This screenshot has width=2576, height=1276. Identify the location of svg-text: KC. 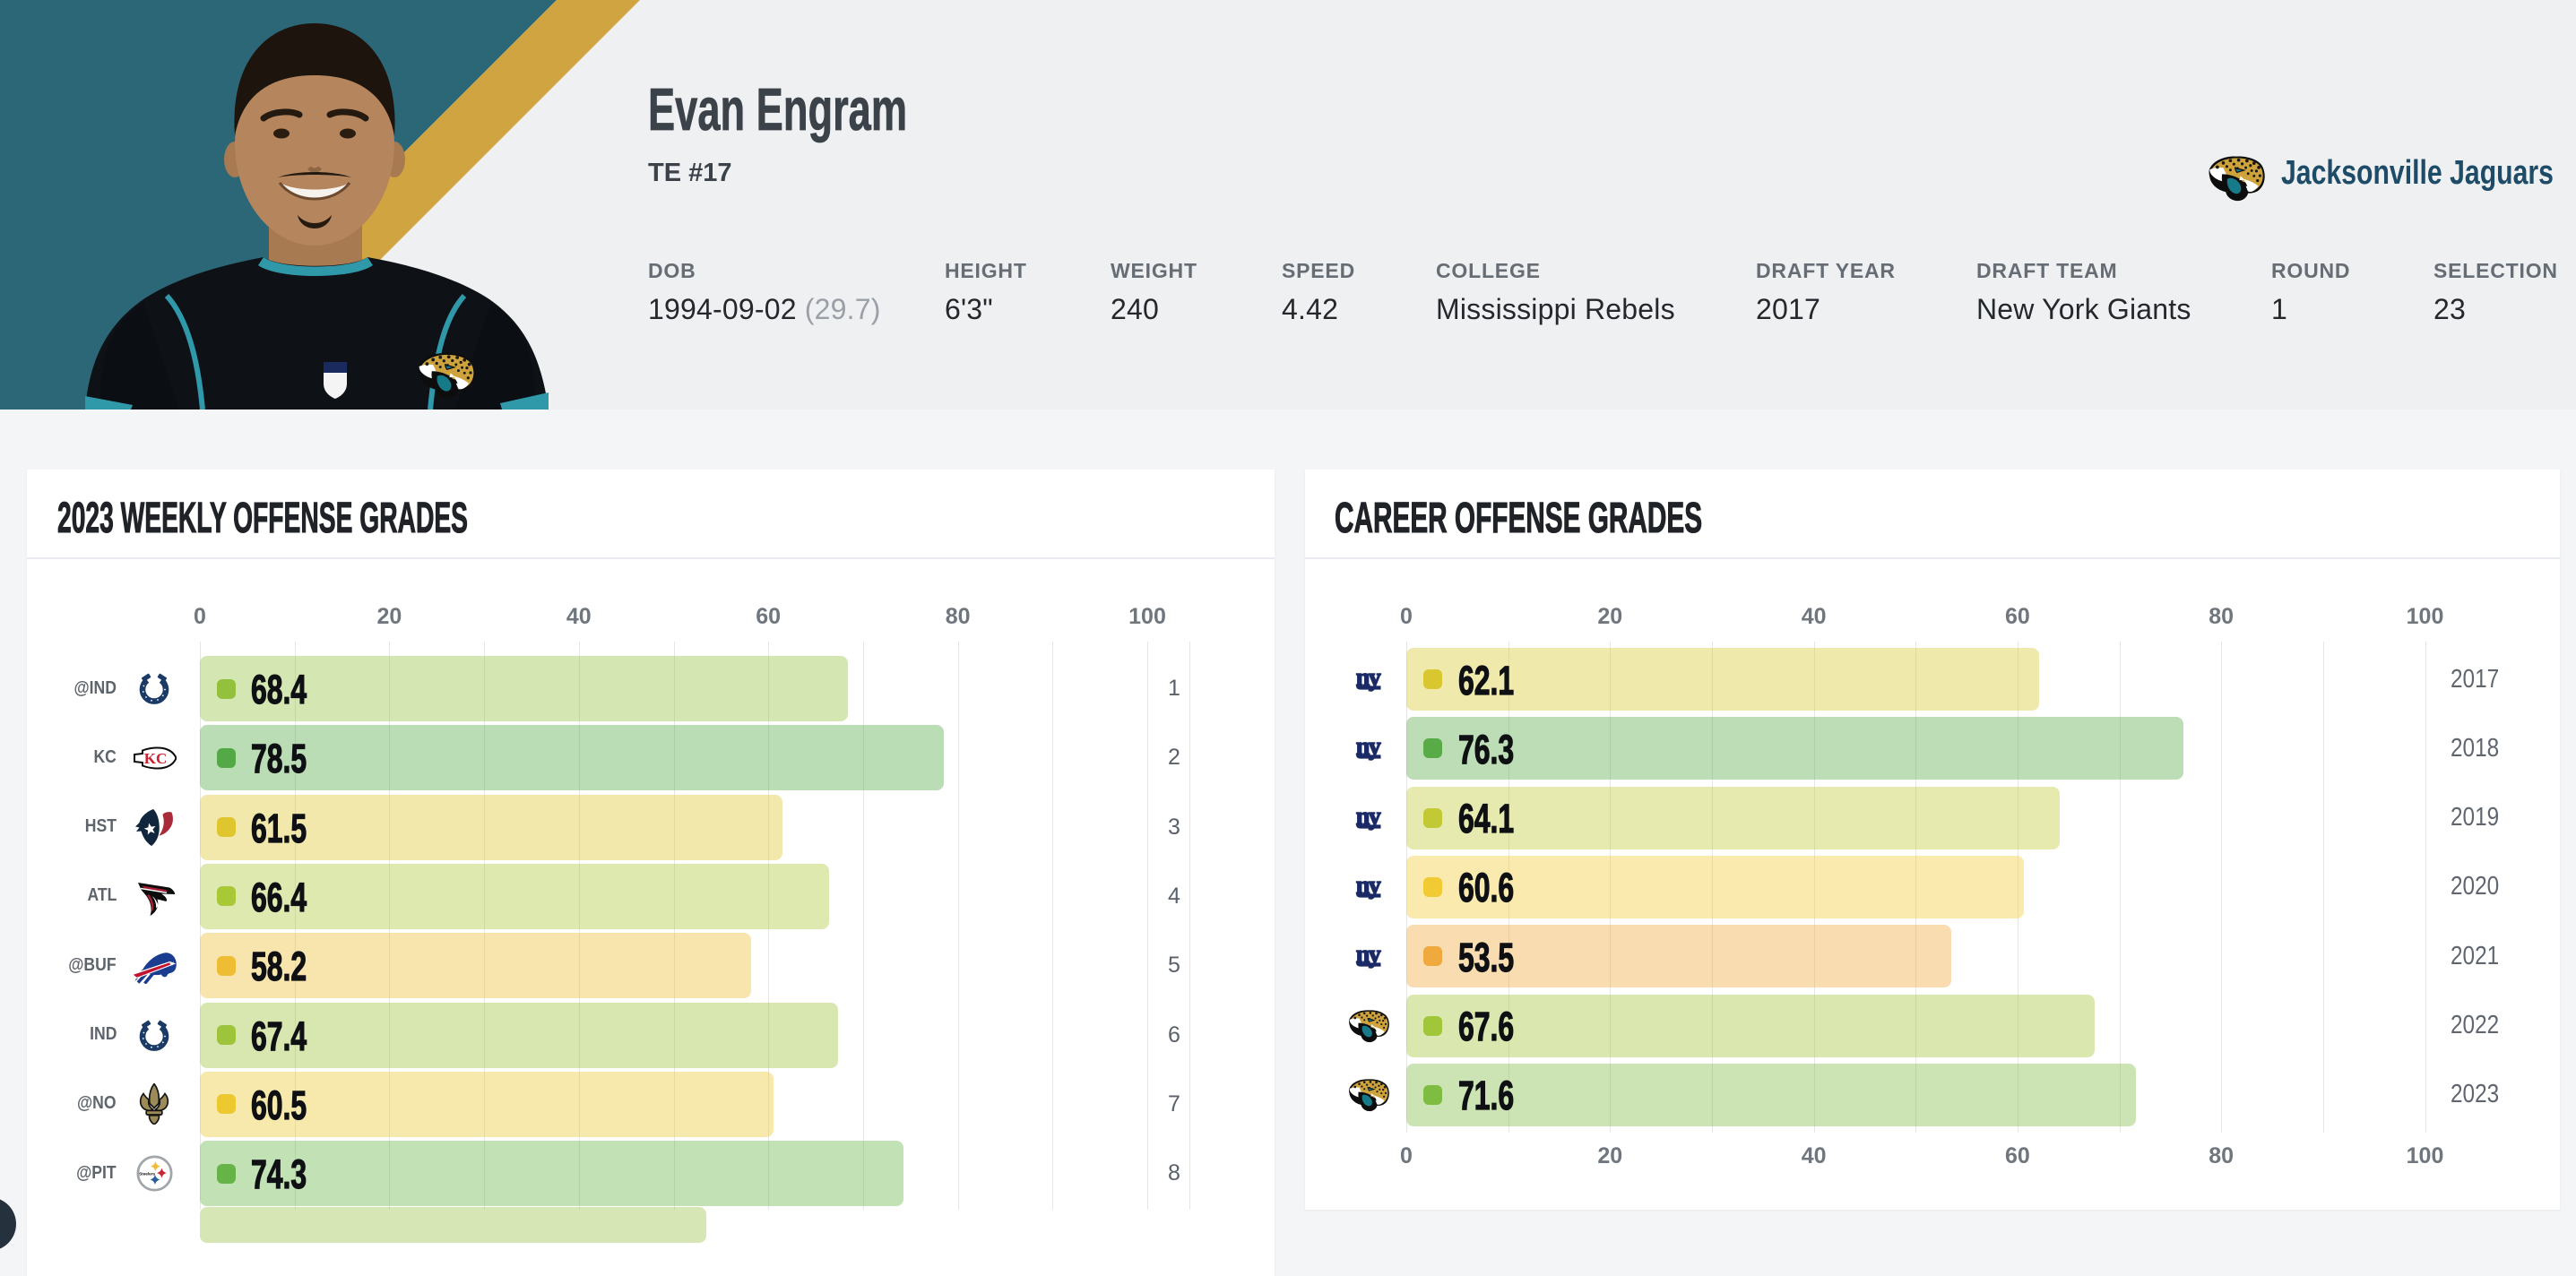
(156, 759).